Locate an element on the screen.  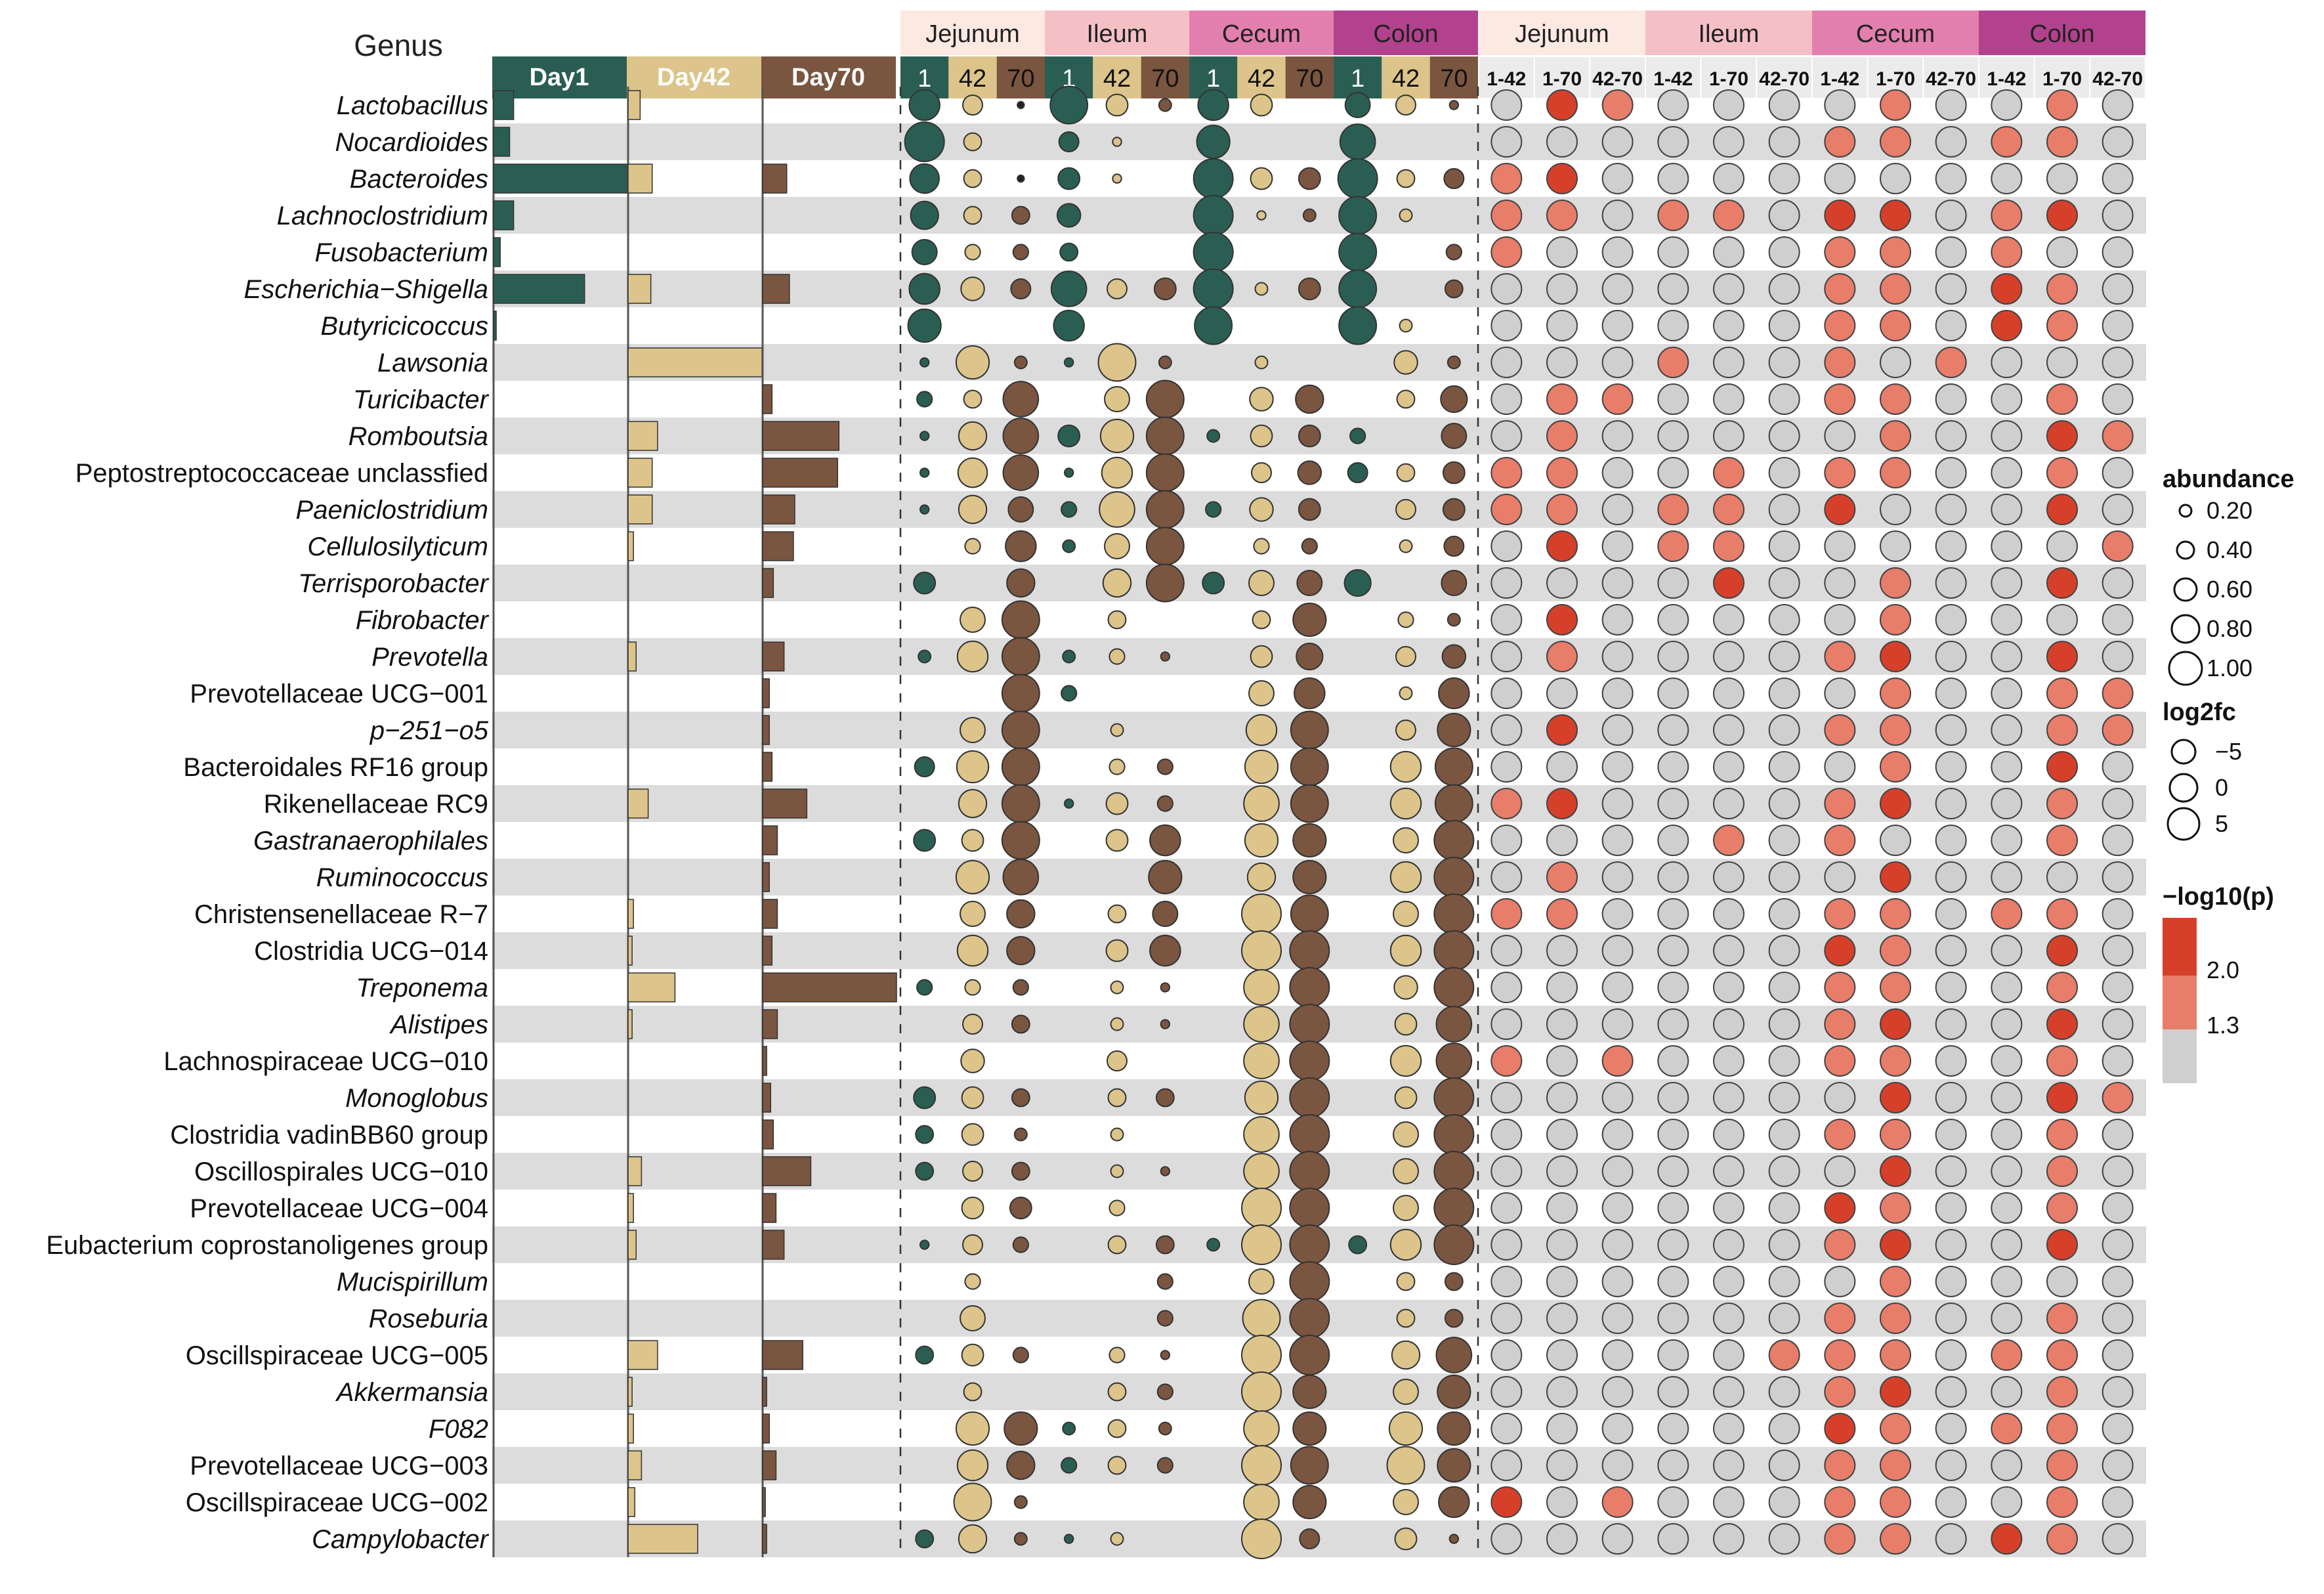
comparison-subheader-label: 42-70 is located at coordinates (1784, 79).